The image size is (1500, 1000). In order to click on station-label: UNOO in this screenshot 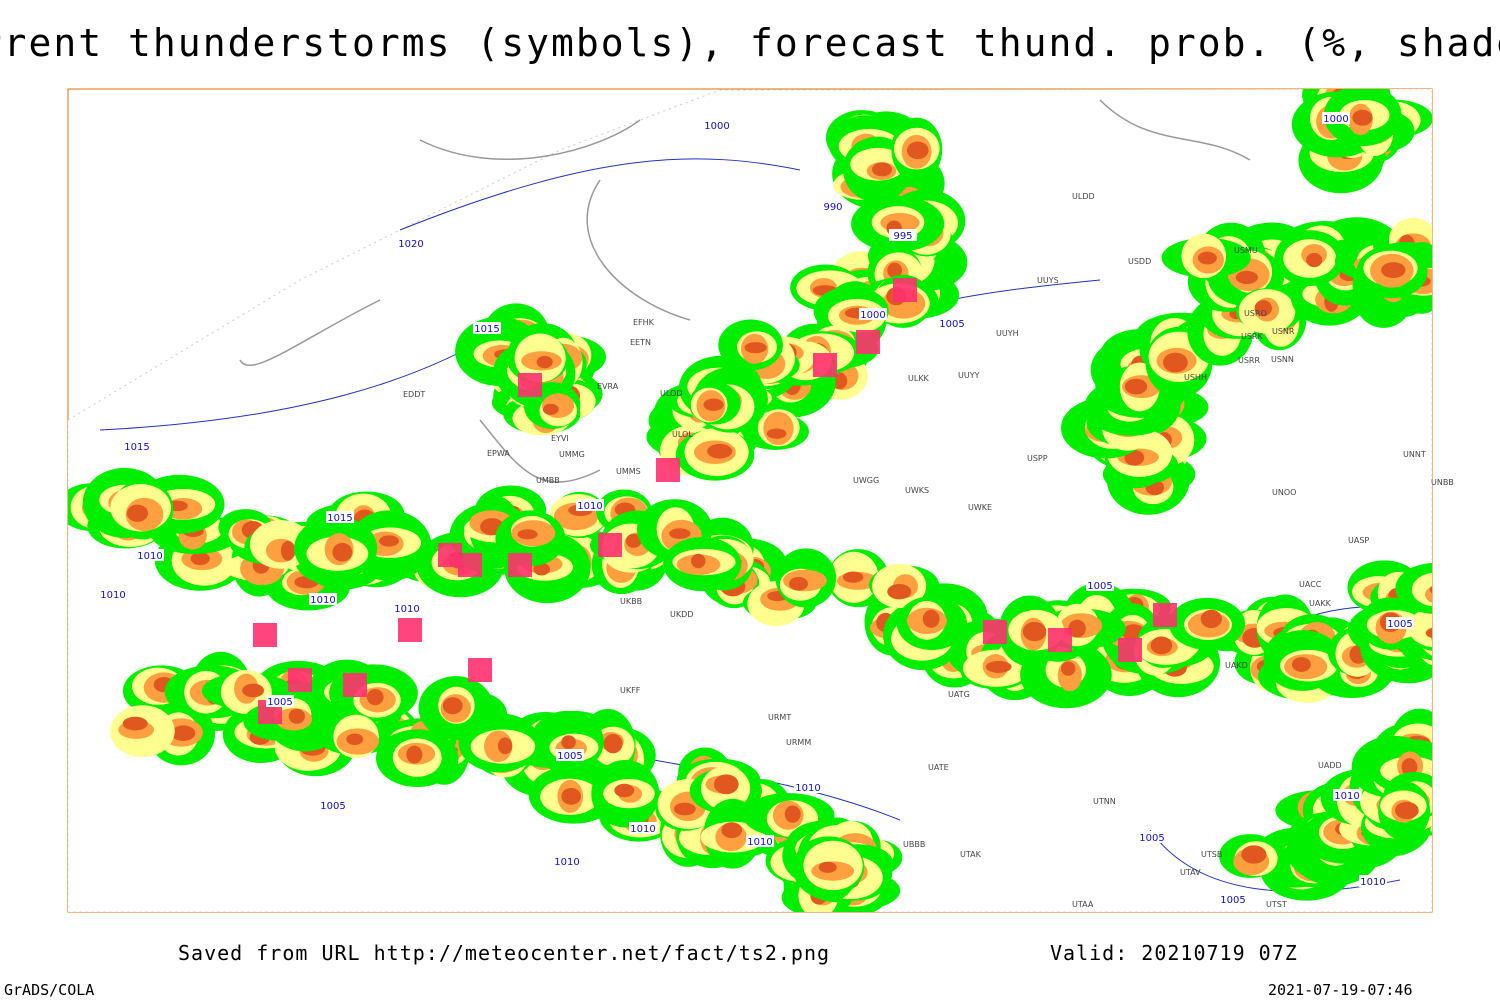, I will do `click(1284, 492)`.